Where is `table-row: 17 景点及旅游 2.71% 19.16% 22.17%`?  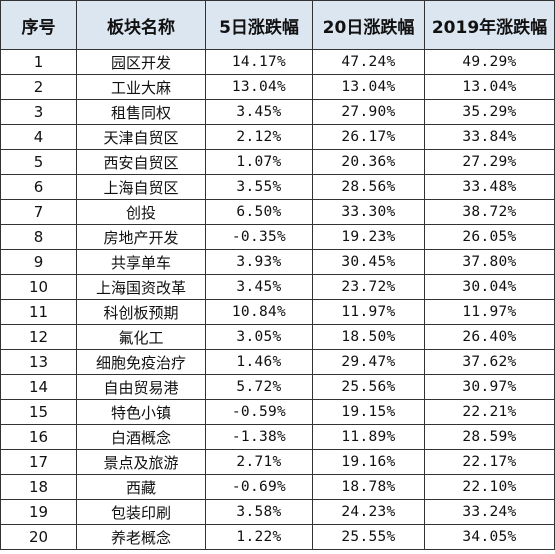
table-row: 17 景点及旅游 2.71% 19.16% 22.17% is located at coordinates (277, 462).